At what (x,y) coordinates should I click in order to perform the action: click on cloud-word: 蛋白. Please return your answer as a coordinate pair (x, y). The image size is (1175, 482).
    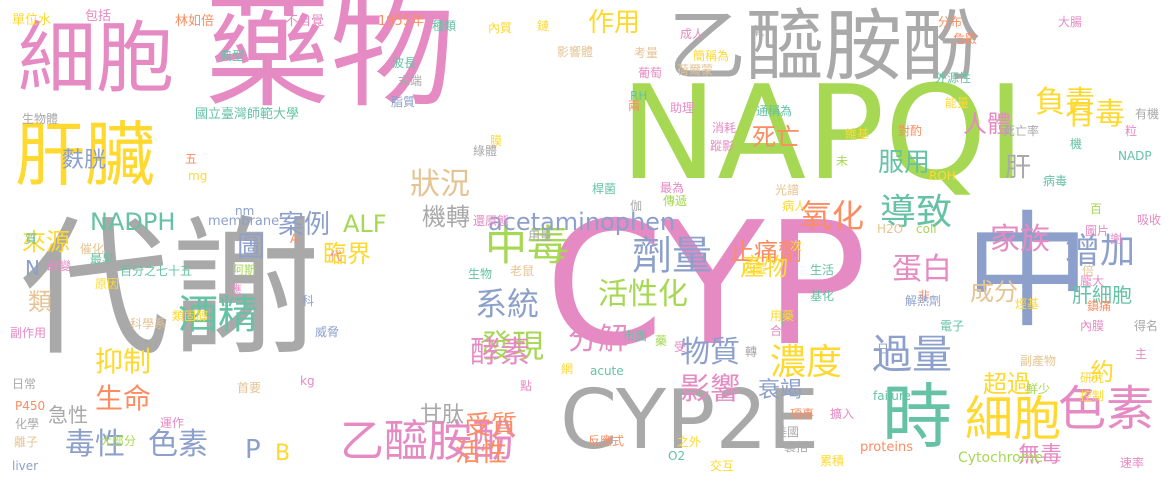
    Looking at the image, I should click on (922, 269).